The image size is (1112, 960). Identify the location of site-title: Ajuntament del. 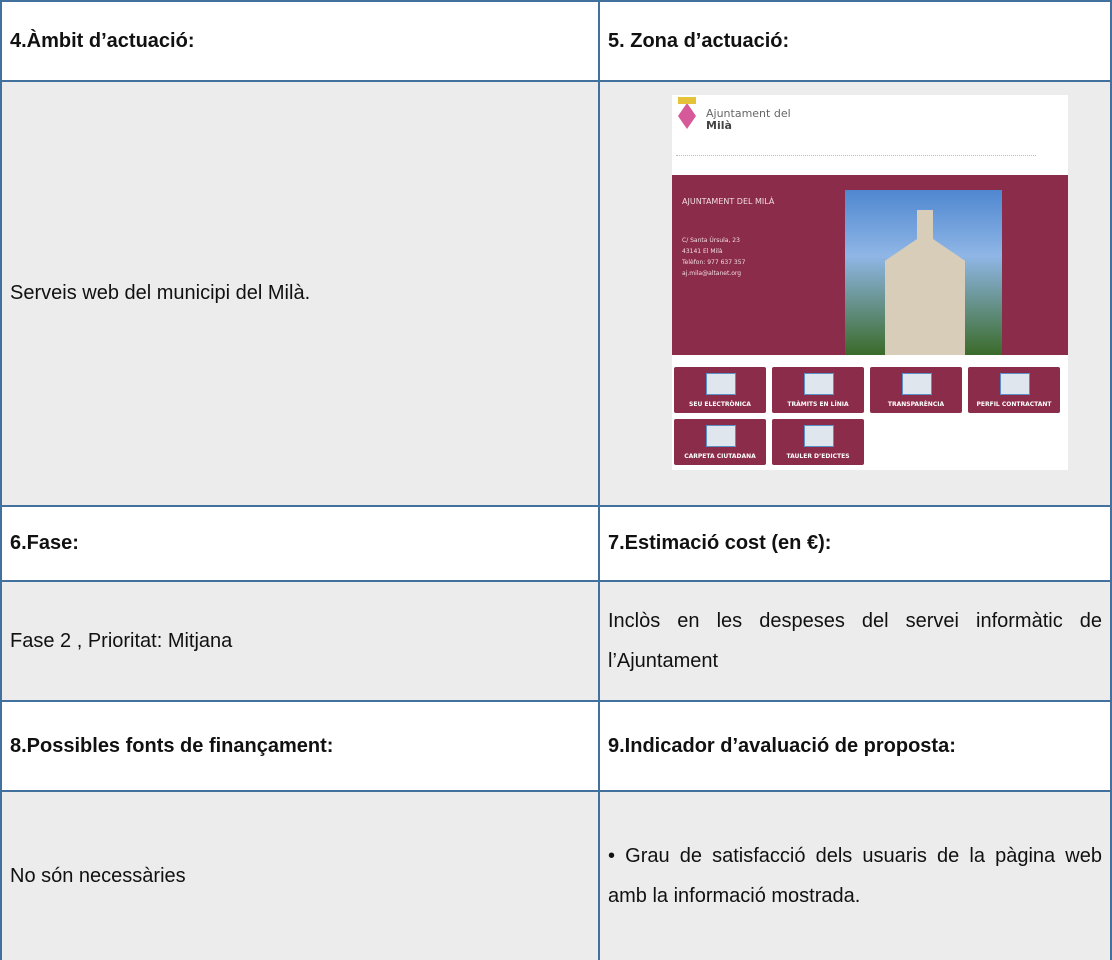
(748, 113).